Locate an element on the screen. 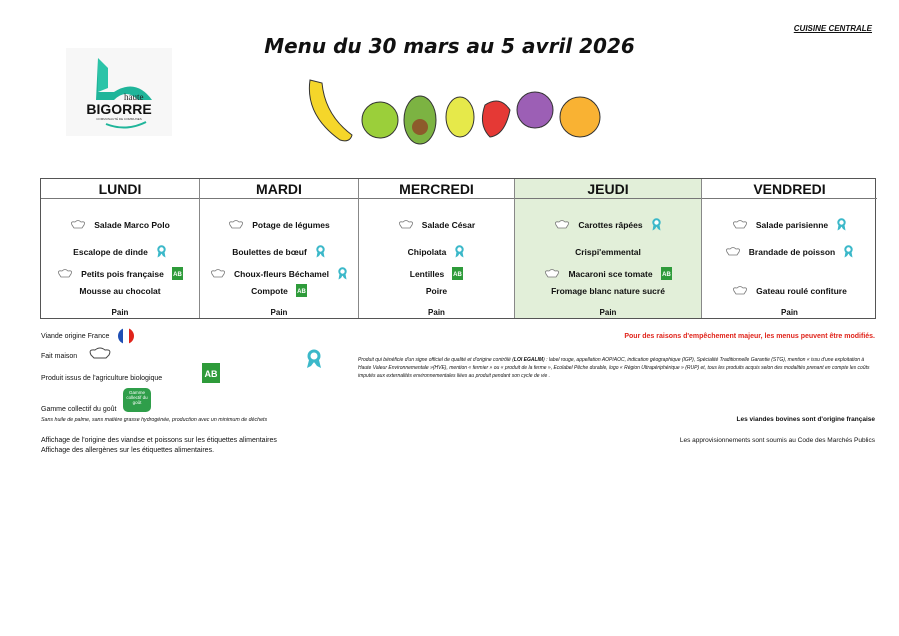 Image resolution: width=899 pixels, height=636 pixels. day-header: LUNDI is located at coordinates (120, 189).